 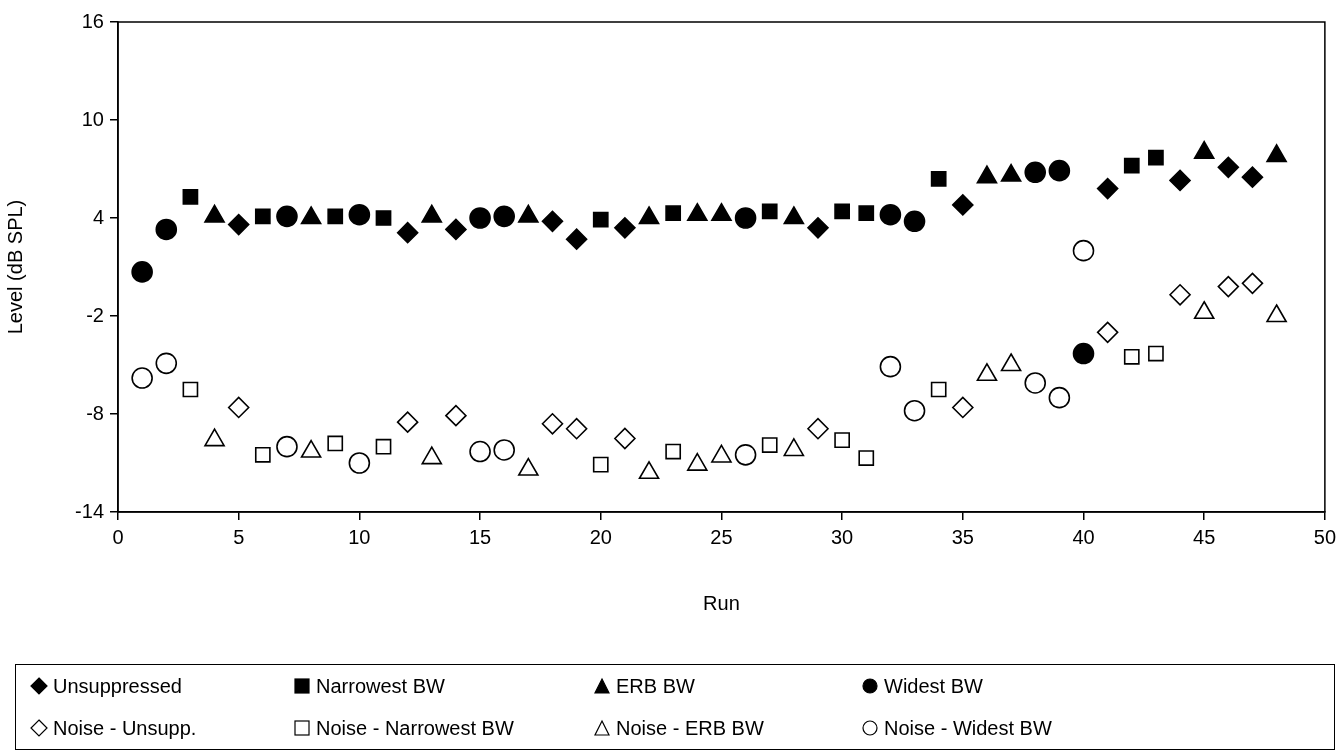 What do you see at coordinates (842, 536) in the screenshot?
I see `x-tick-label: 30` at bounding box center [842, 536].